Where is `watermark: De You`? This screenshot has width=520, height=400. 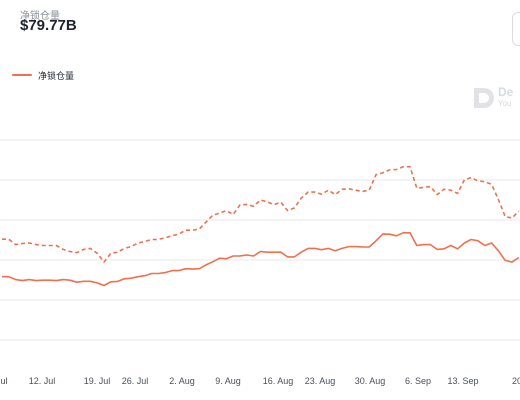
watermark: De You is located at coordinates (492, 98).